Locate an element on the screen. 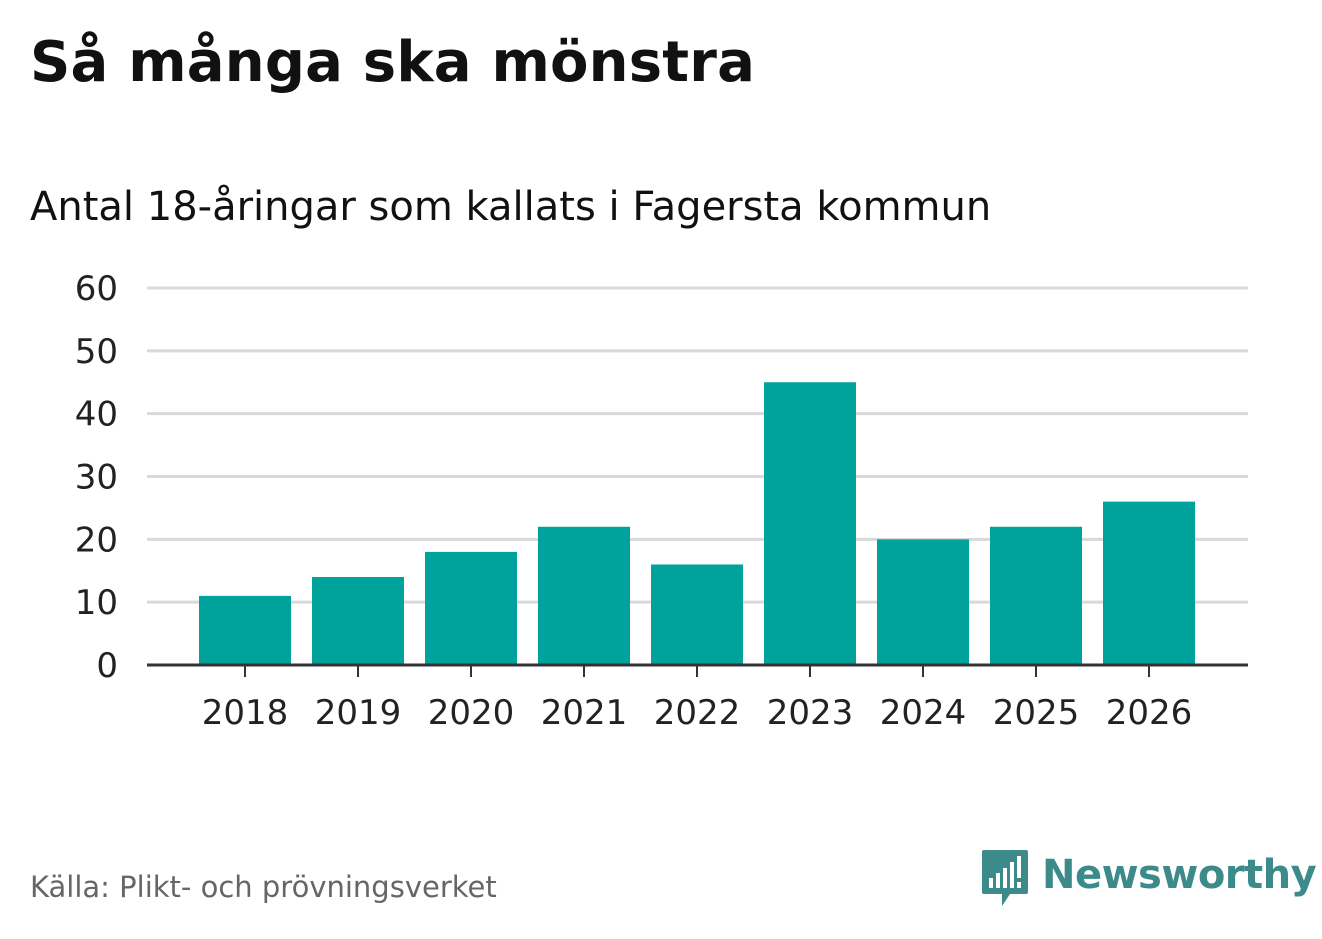 Image resolution: width=1322 pixels, height=939 pixels. bar-2025 is located at coordinates (1036, 595).